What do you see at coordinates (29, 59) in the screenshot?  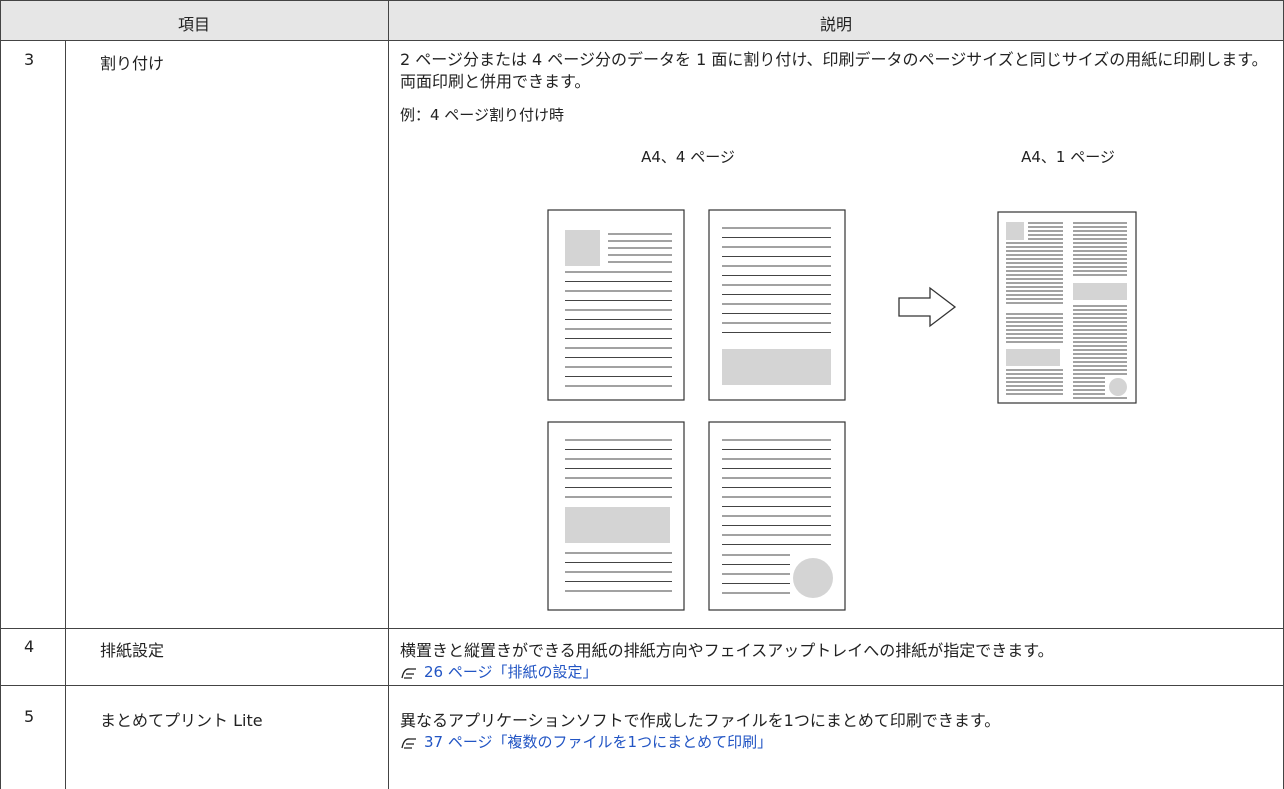 I see `row-number: 3` at bounding box center [29, 59].